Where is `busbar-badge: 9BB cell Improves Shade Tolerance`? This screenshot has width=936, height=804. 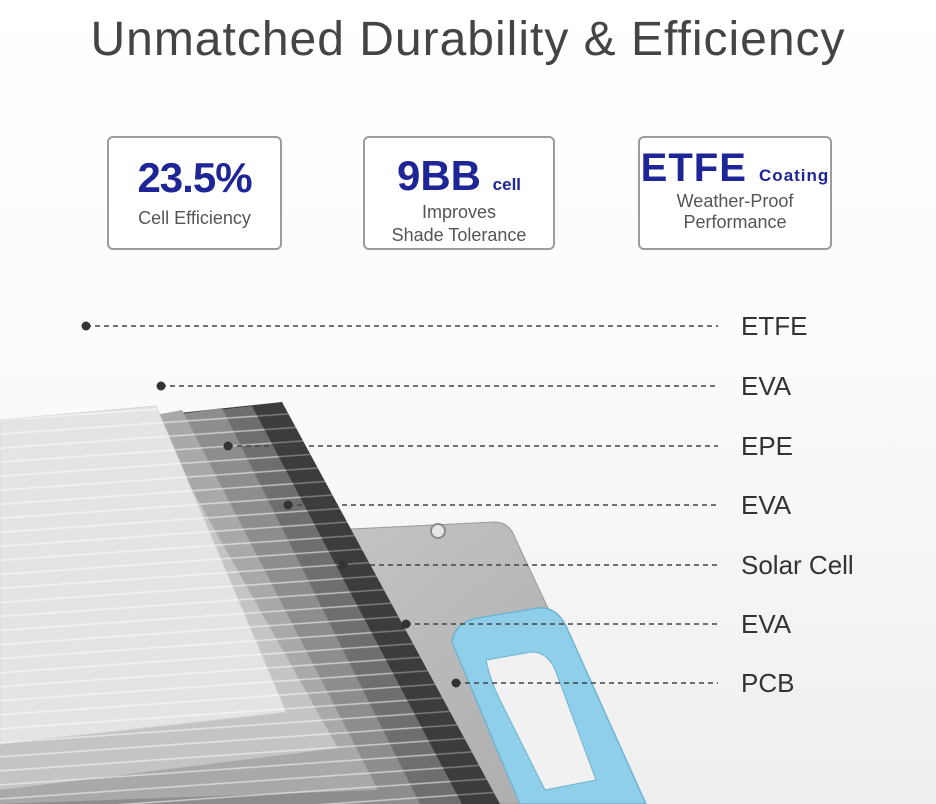 busbar-badge: 9BB cell Improves Shade Tolerance is located at coordinates (459, 193).